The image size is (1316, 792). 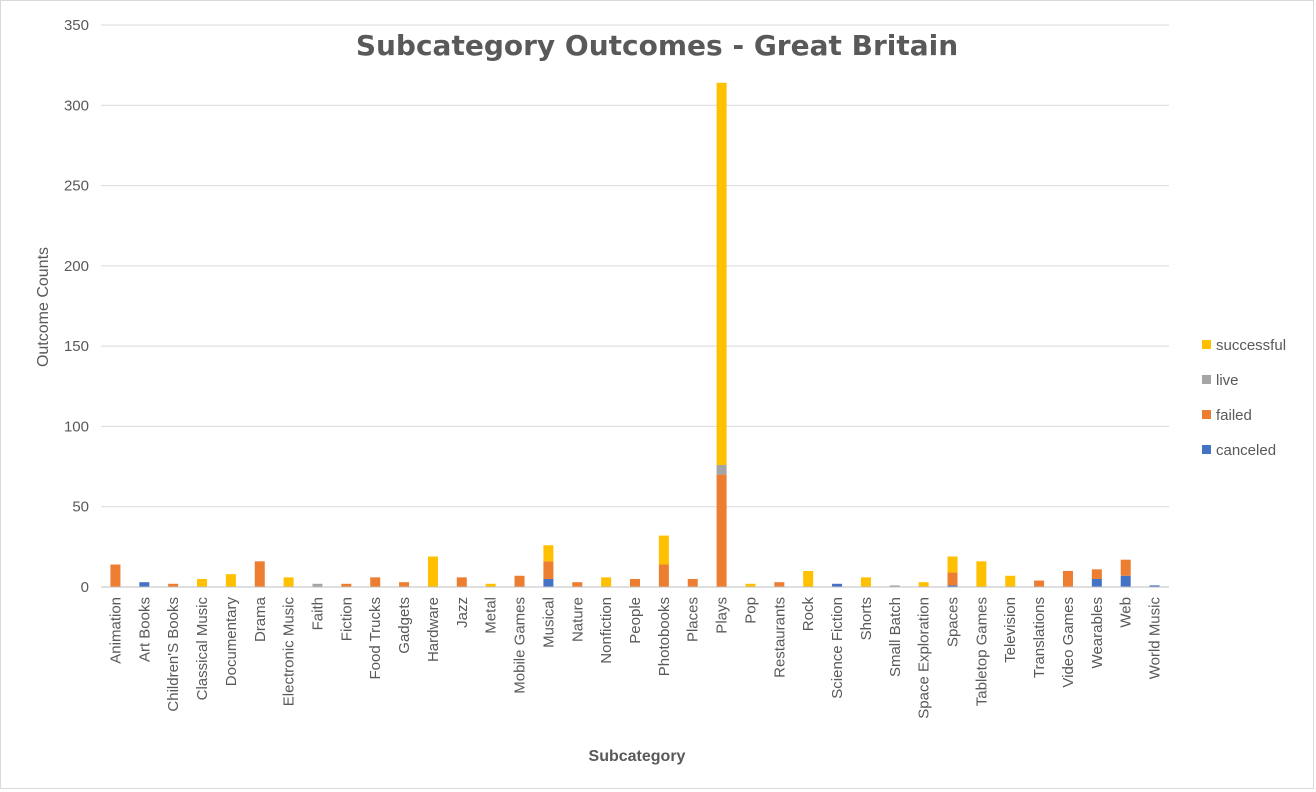 I want to click on x-tick-label: Gadgets, so click(x=404, y=625).